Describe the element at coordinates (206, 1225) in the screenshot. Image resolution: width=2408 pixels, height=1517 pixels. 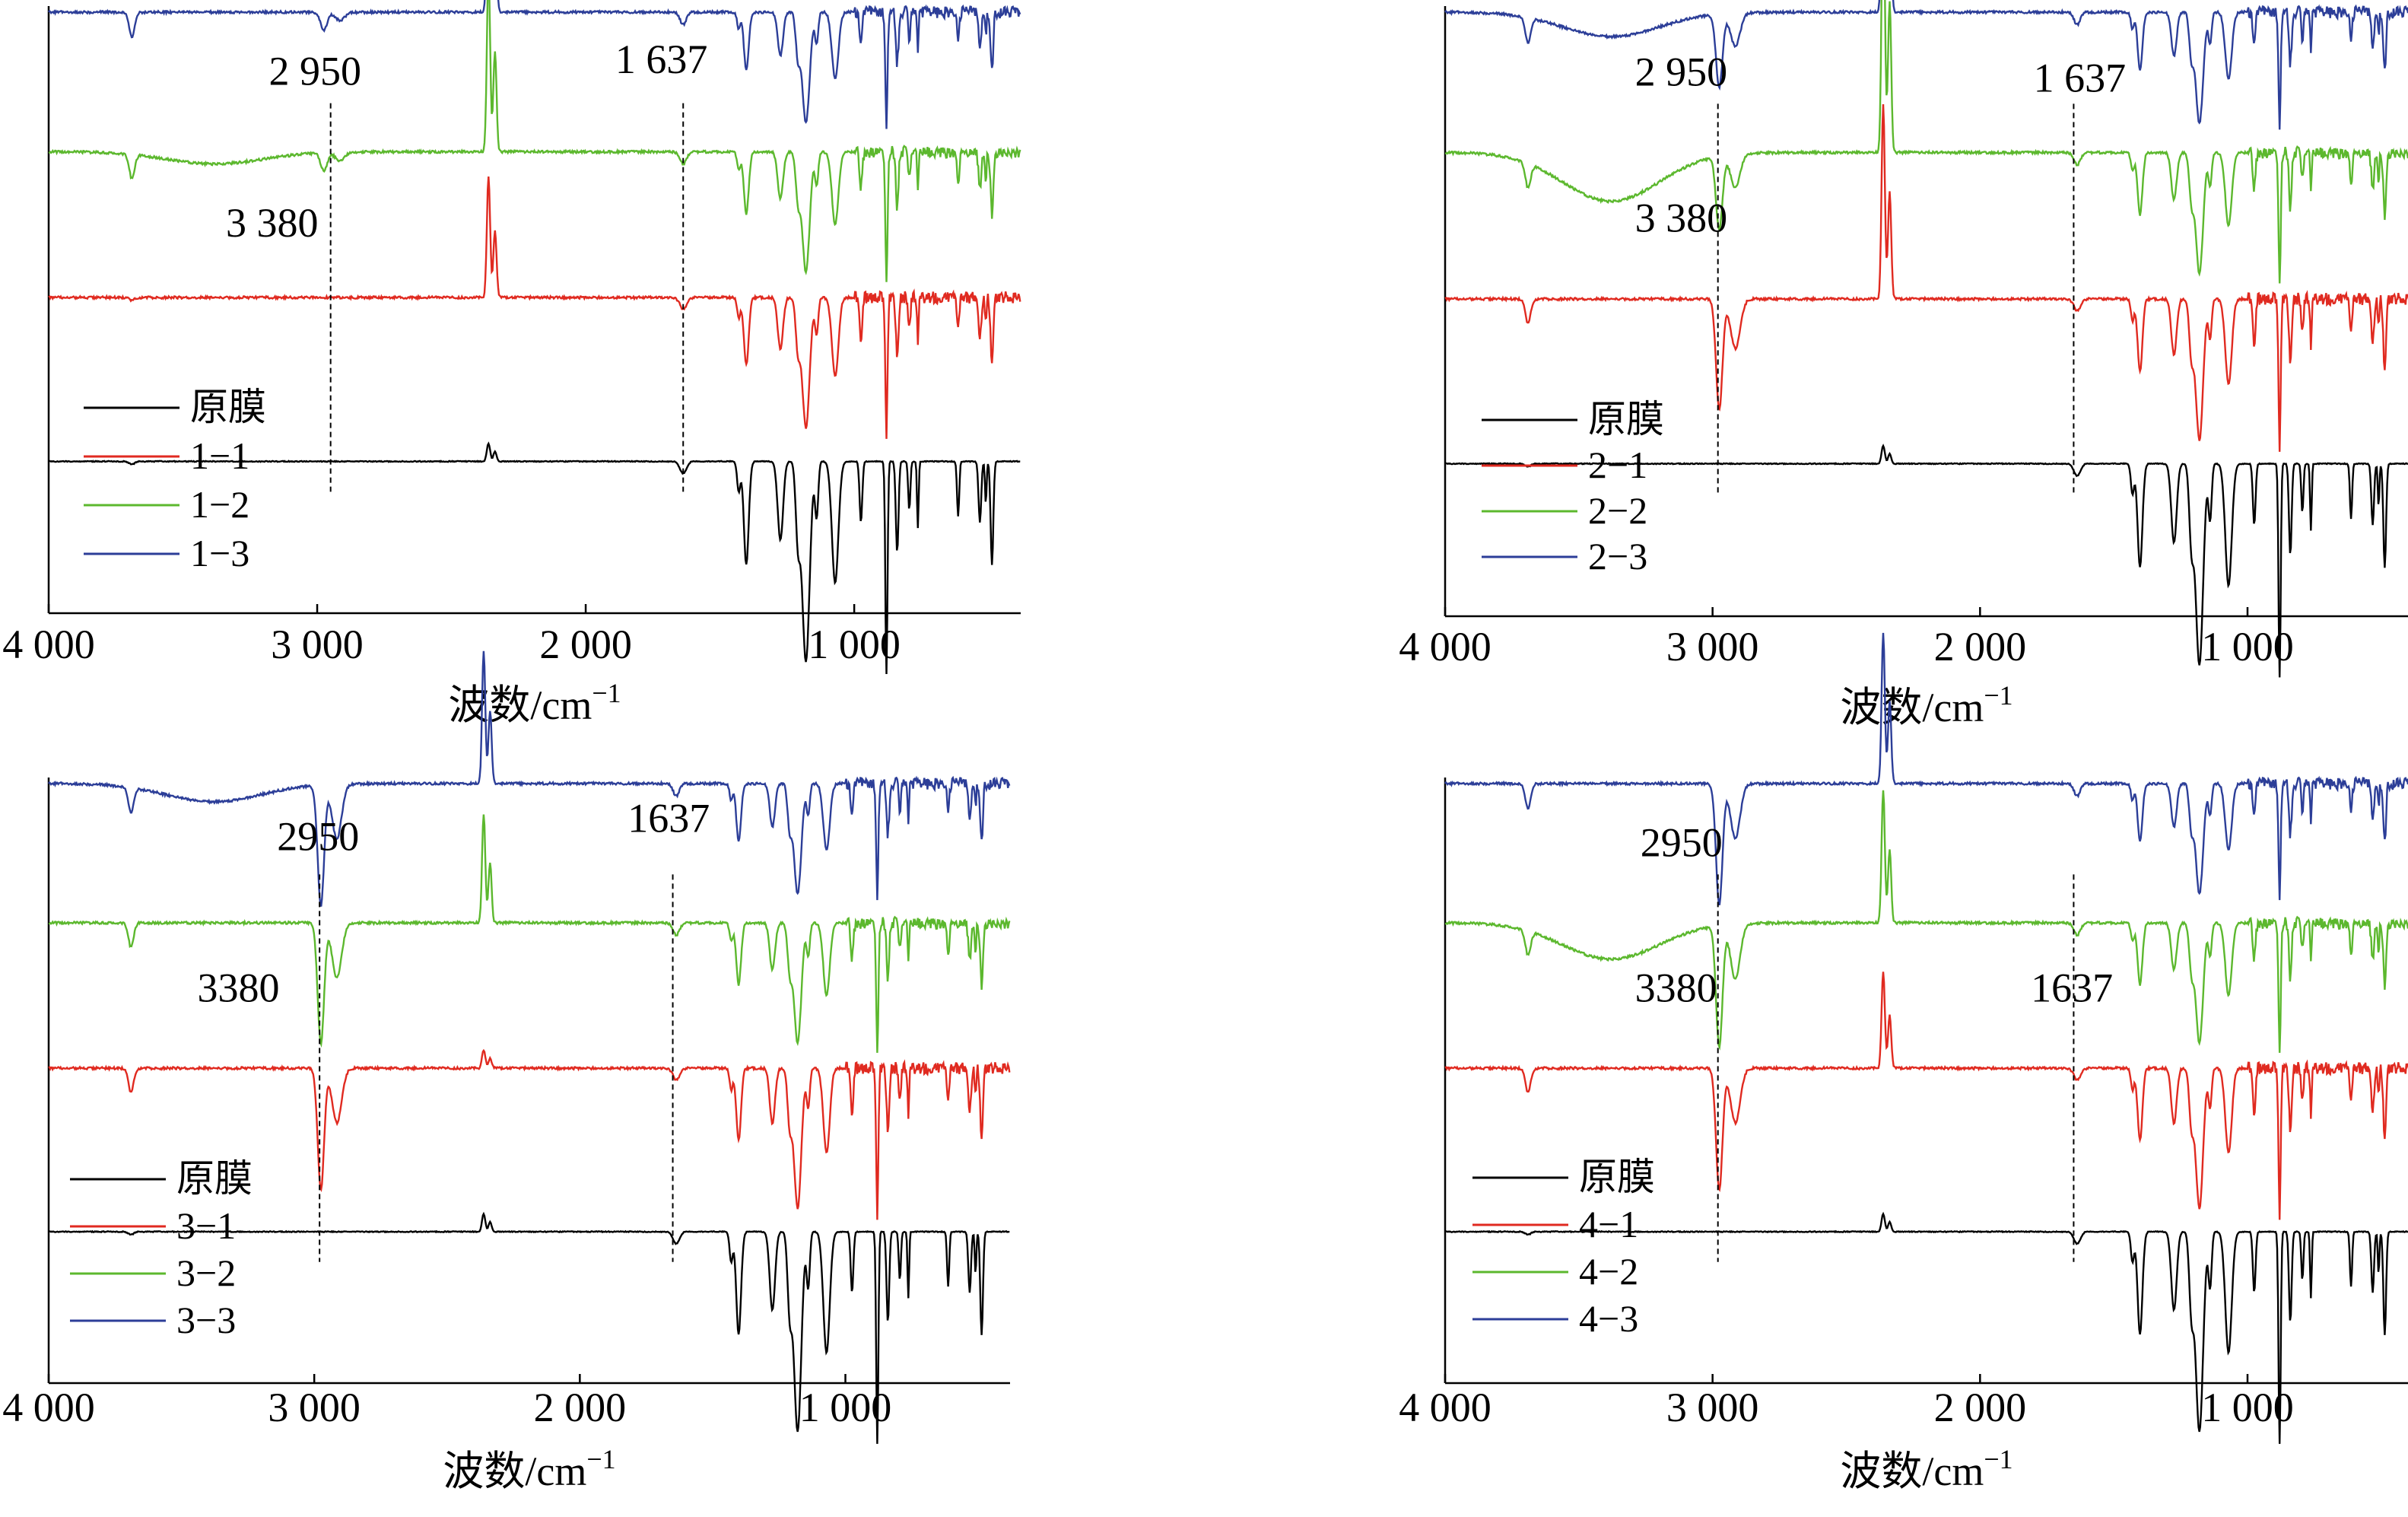
I see `legend-label: 3−1` at that location.